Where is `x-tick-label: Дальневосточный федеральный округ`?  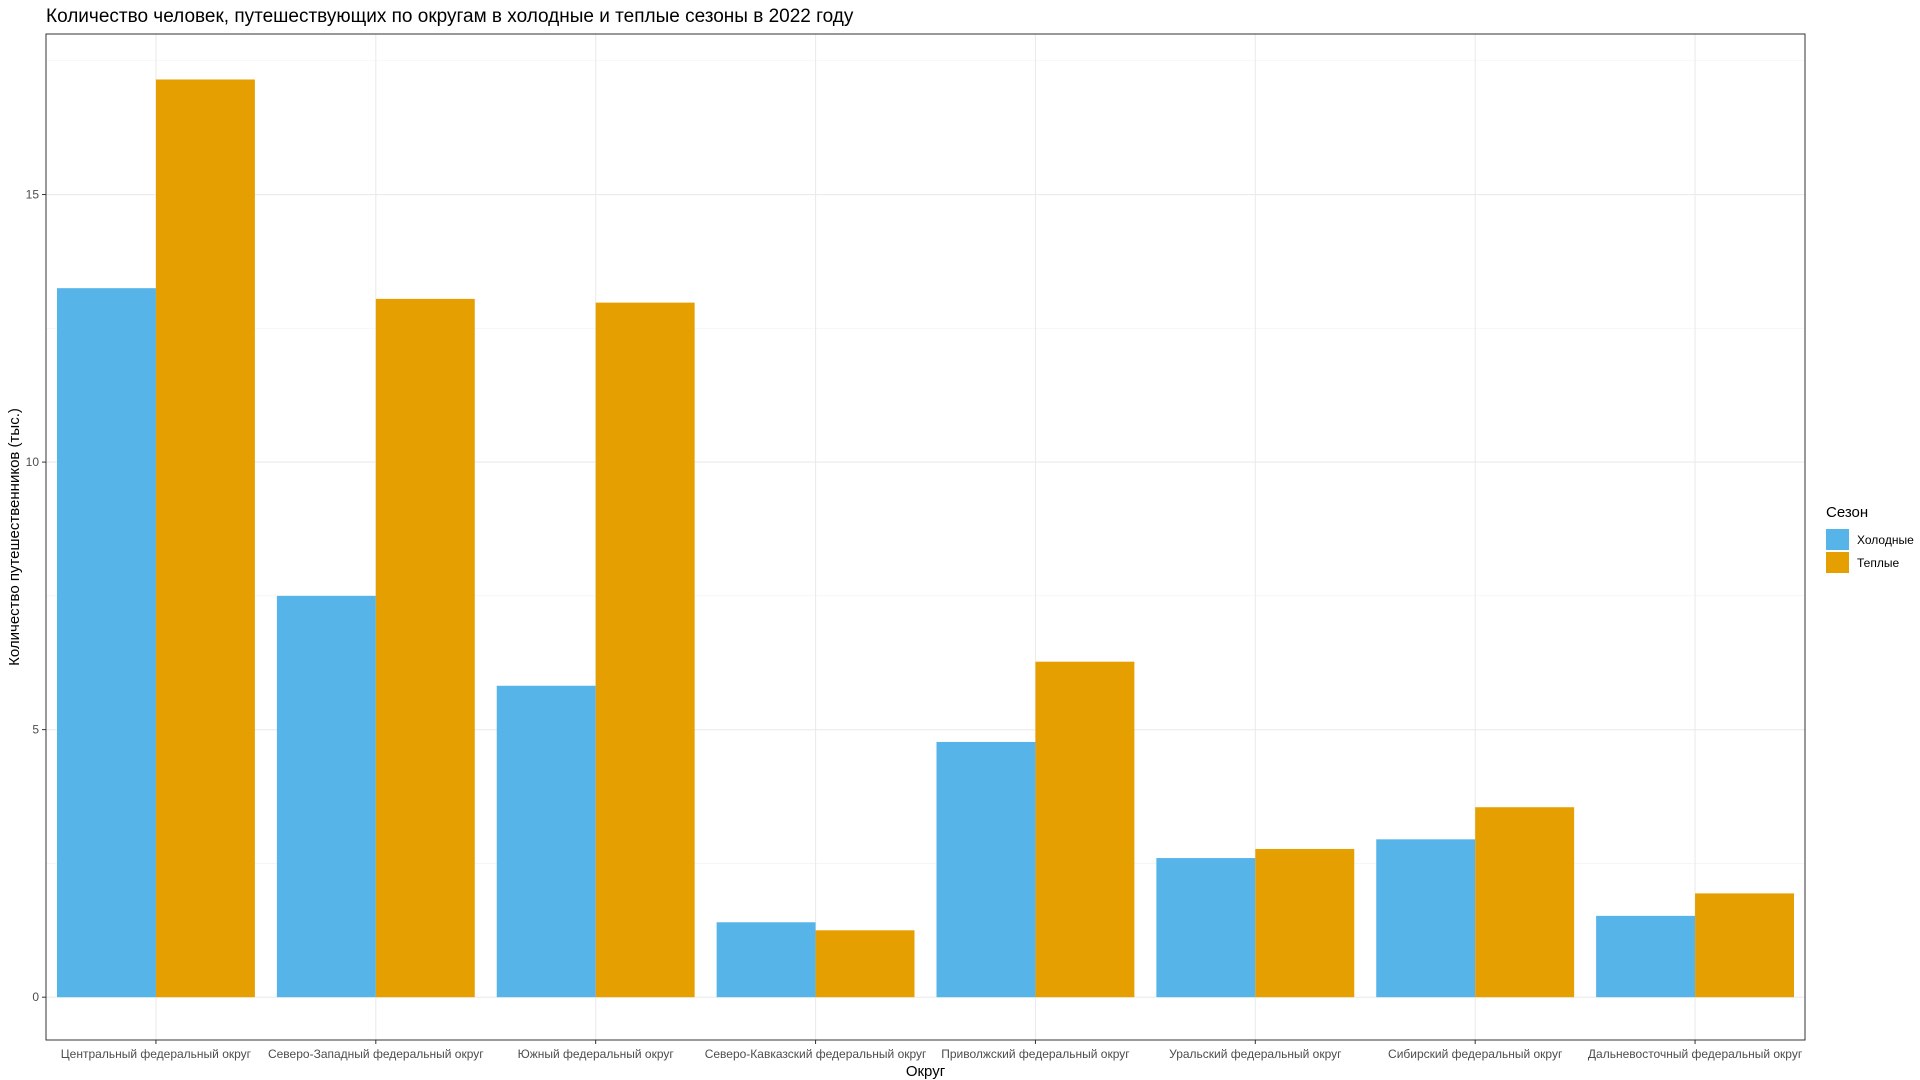
x-tick-label: Дальневосточный федеральный округ is located at coordinates (1695, 1054).